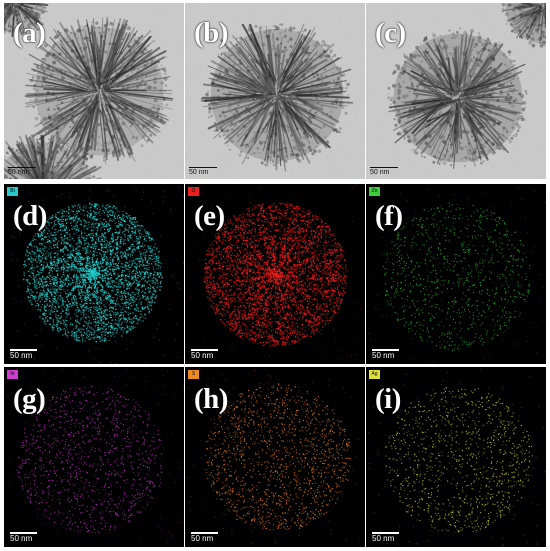 The height and width of the screenshot is (551, 550). I want to click on scale-bar-d: 50 nm, so click(23, 354).